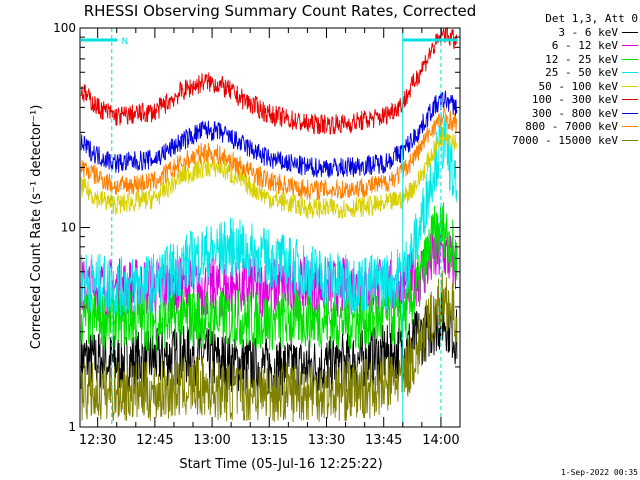 The height and width of the screenshot is (480, 640). What do you see at coordinates (280, 464) in the screenshot?
I see `x-axis-label: Start Time (05-Jul-16 12:25:22)` at bounding box center [280, 464].